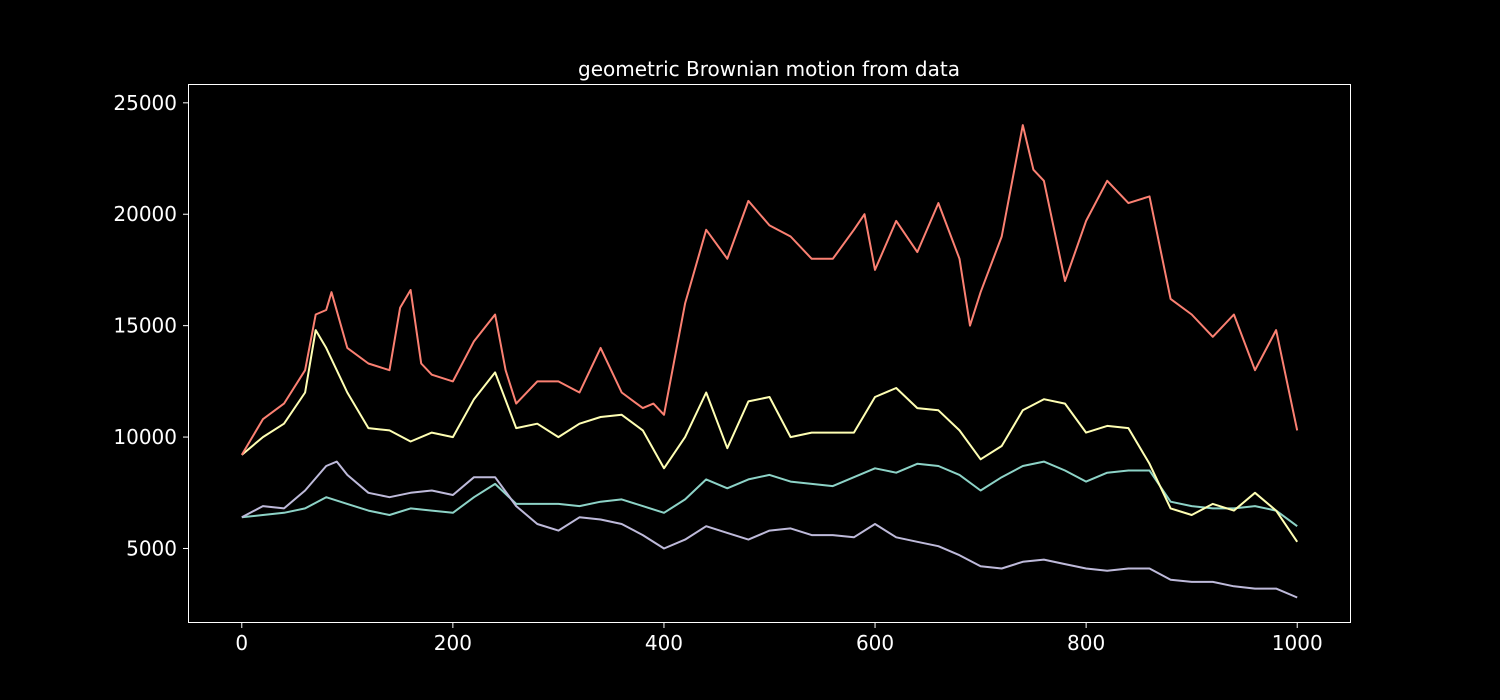 Image resolution: width=1500 pixels, height=700 pixels. I want to click on y-tick-label: 25000, so click(145, 103).